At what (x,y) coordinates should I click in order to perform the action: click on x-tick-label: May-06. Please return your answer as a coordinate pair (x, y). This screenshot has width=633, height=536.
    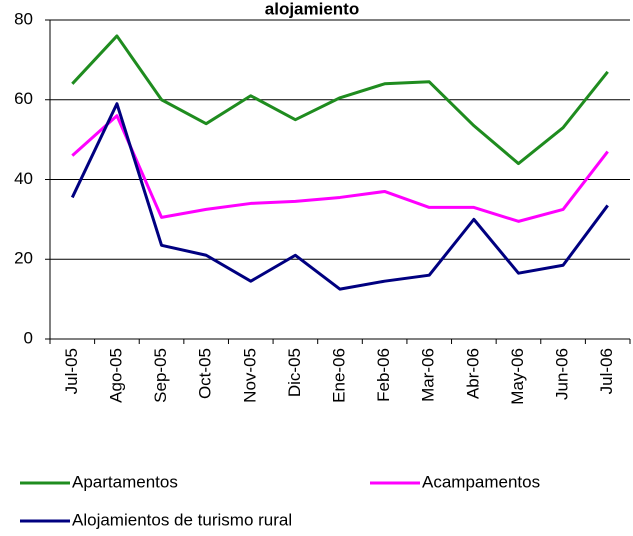
    Looking at the image, I should click on (517, 376).